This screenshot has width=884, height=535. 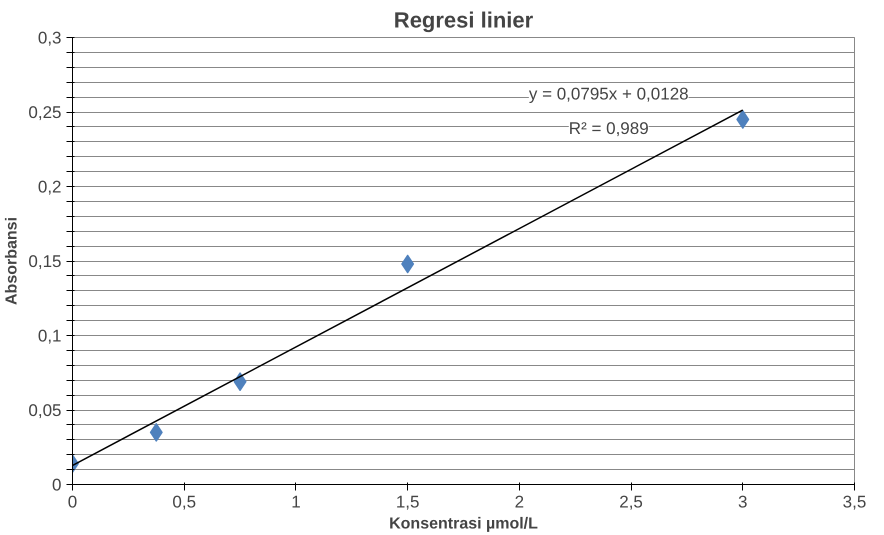 I want to click on y-tick-label: 0,15, so click(x=45, y=261).